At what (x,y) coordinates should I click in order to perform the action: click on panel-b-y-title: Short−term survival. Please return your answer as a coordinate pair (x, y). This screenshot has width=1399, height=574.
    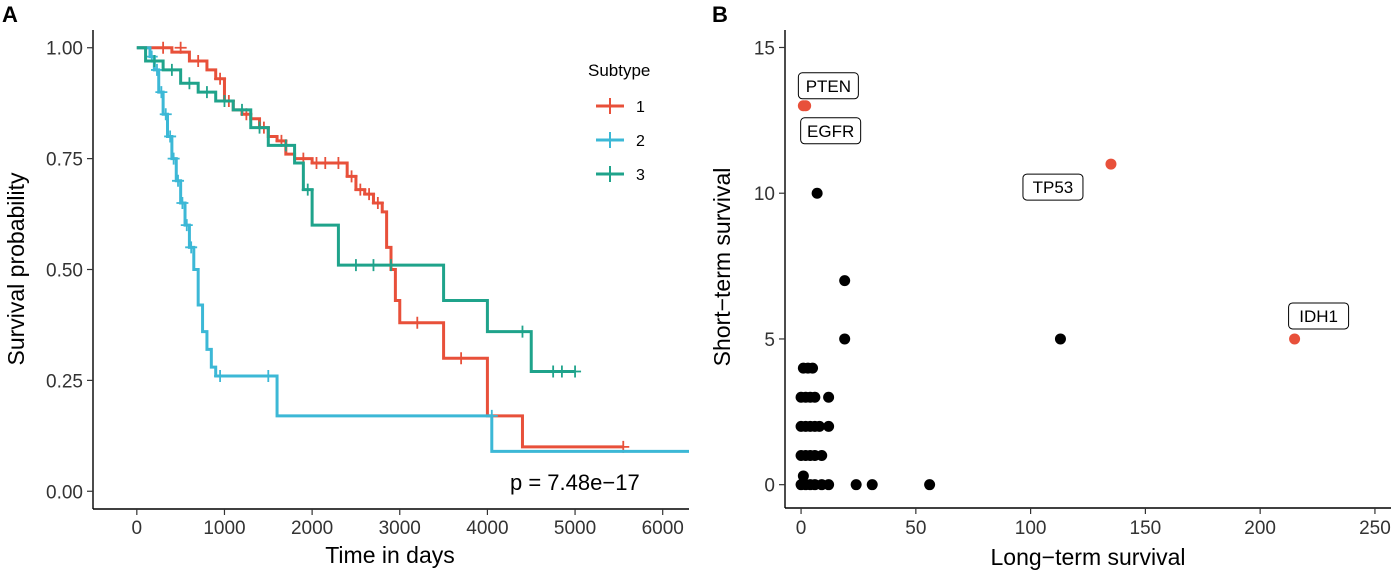
    Looking at the image, I should click on (722, 267).